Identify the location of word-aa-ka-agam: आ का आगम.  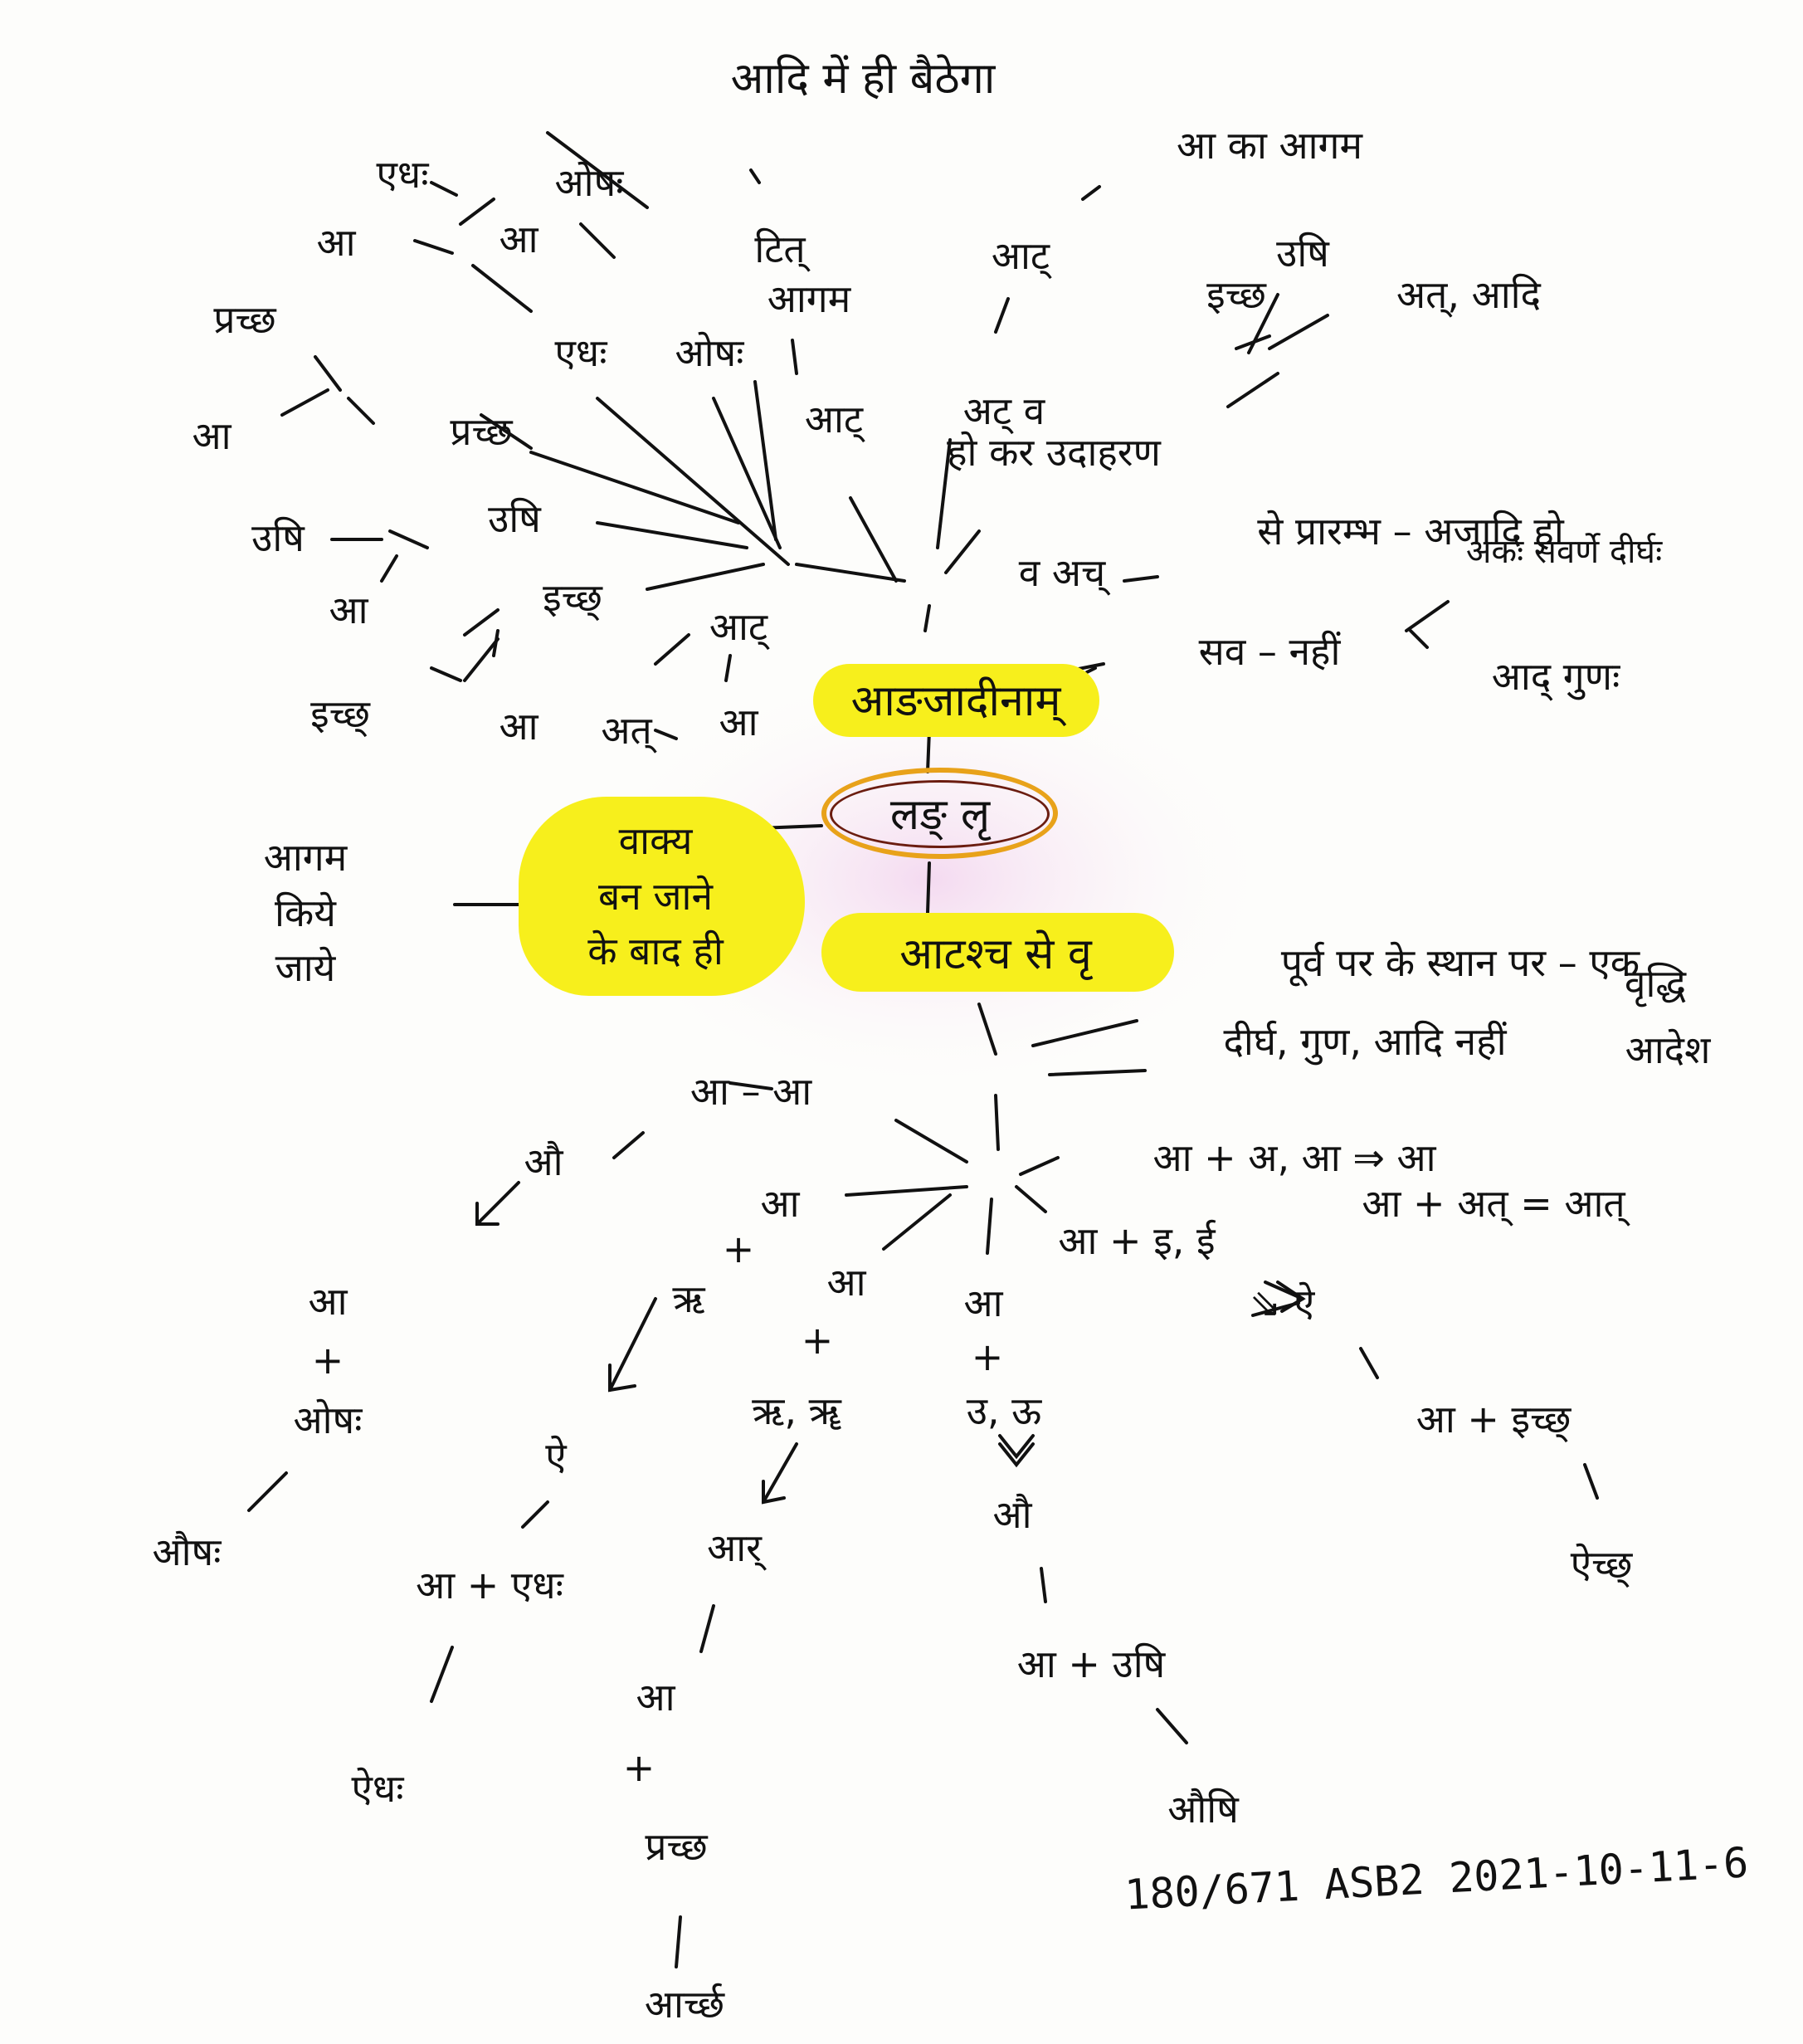
(1270, 145).